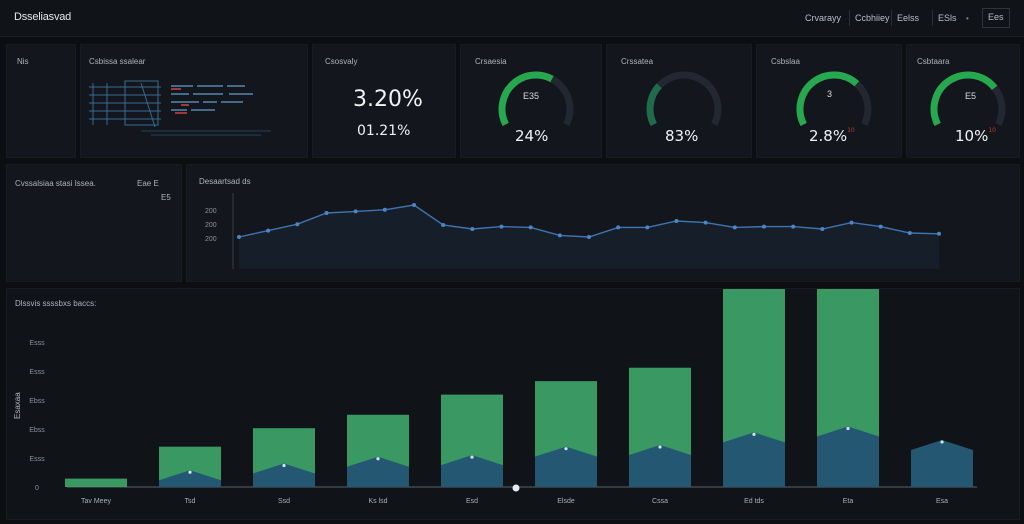  What do you see at coordinates (190, 501) in the screenshot?
I see `bar-x-tick: Tsd` at bounding box center [190, 501].